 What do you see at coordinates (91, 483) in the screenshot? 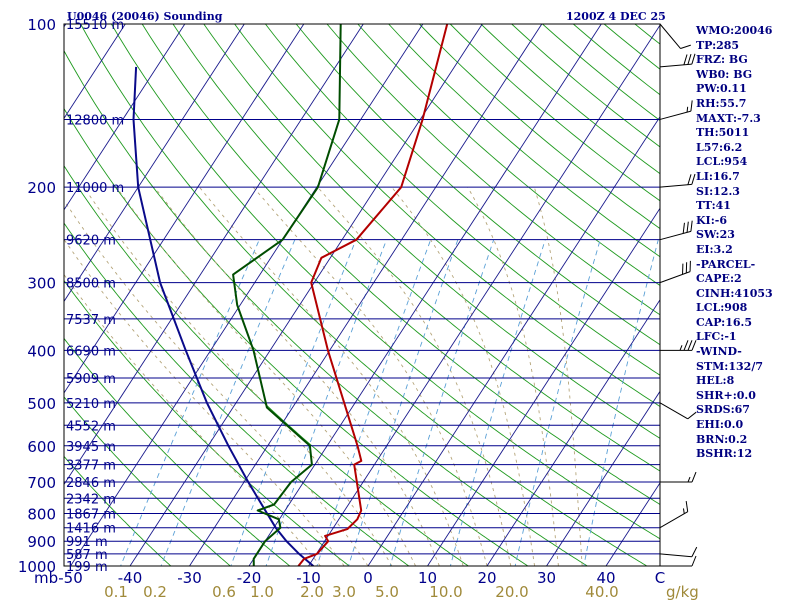
I see `height-label: 2846 m` at bounding box center [91, 483].